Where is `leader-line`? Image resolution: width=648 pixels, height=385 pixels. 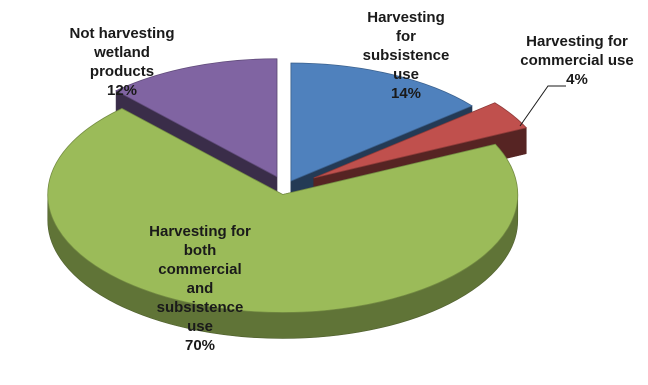
leader-line is located at coordinates (543, 106).